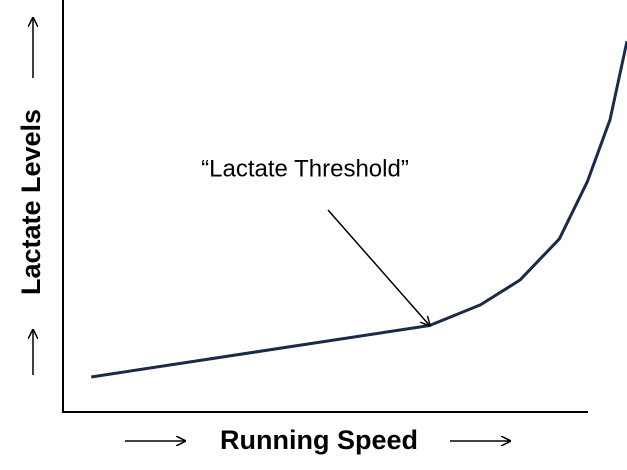 This screenshot has width=627, height=470. I want to click on x-axis-title: Running Speed, so click(319, 440).